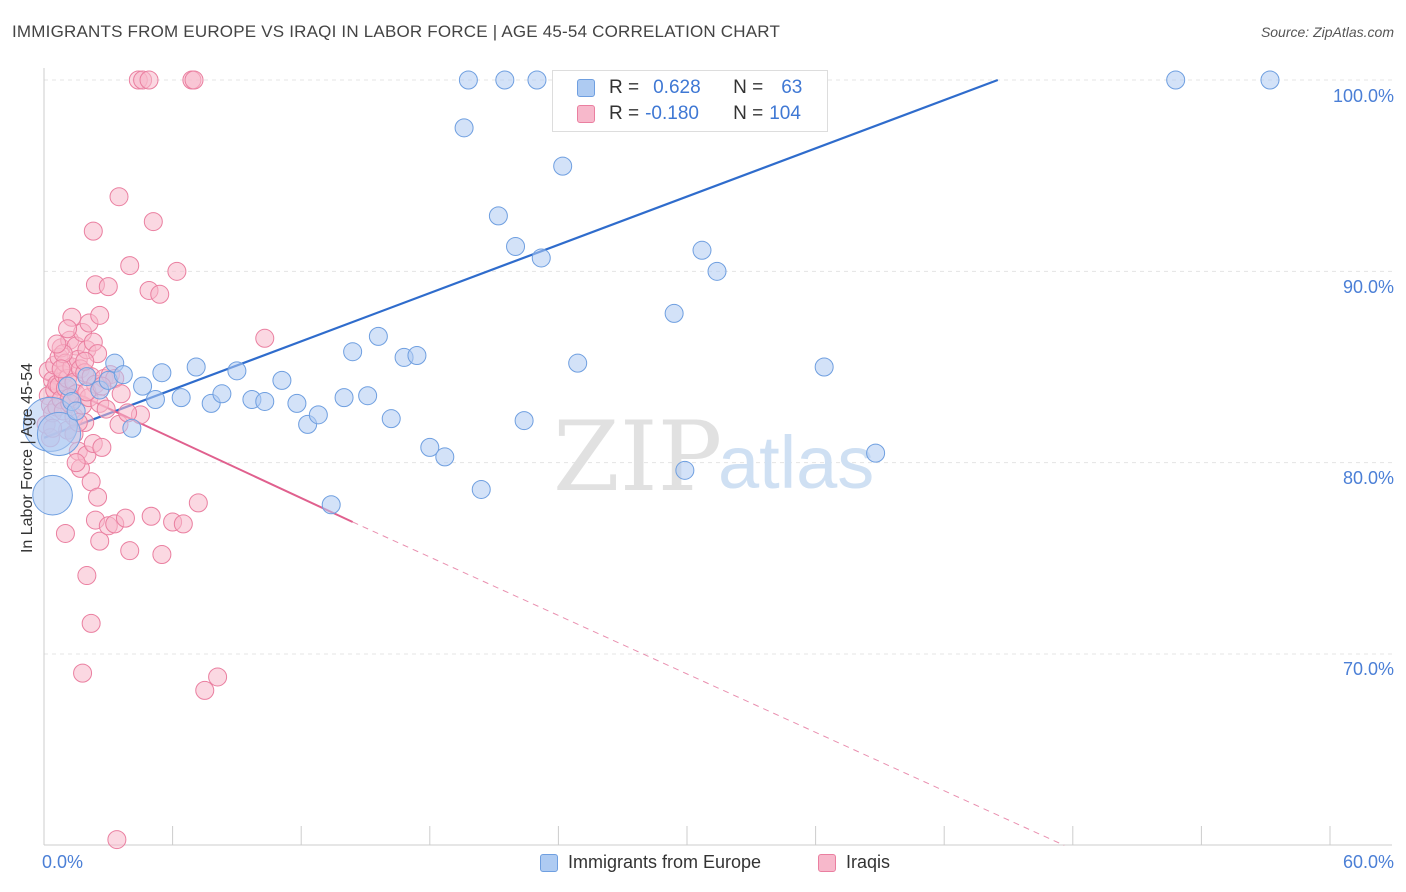 The image size is (1406, 892). I want to click on legend-item-iraqi: Iraqis, so click(854, 862).